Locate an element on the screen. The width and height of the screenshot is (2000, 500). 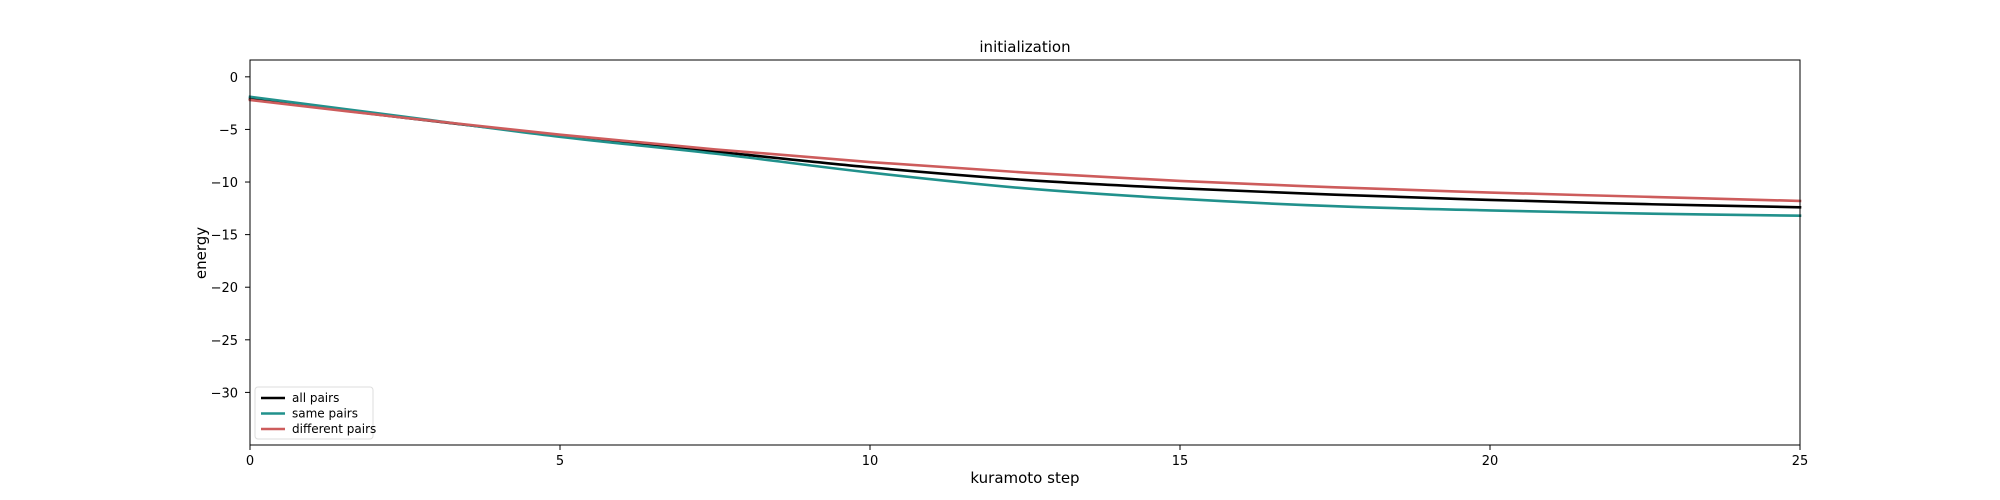
x-tick-label: 0 is located at coordinates (250, 461).